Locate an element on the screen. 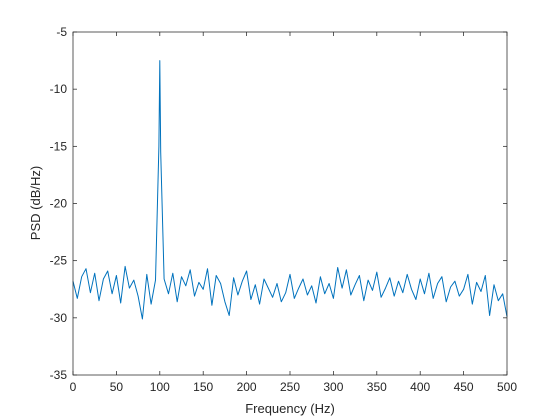  x-tick-label: 200 is located at coordinates (247, 387).